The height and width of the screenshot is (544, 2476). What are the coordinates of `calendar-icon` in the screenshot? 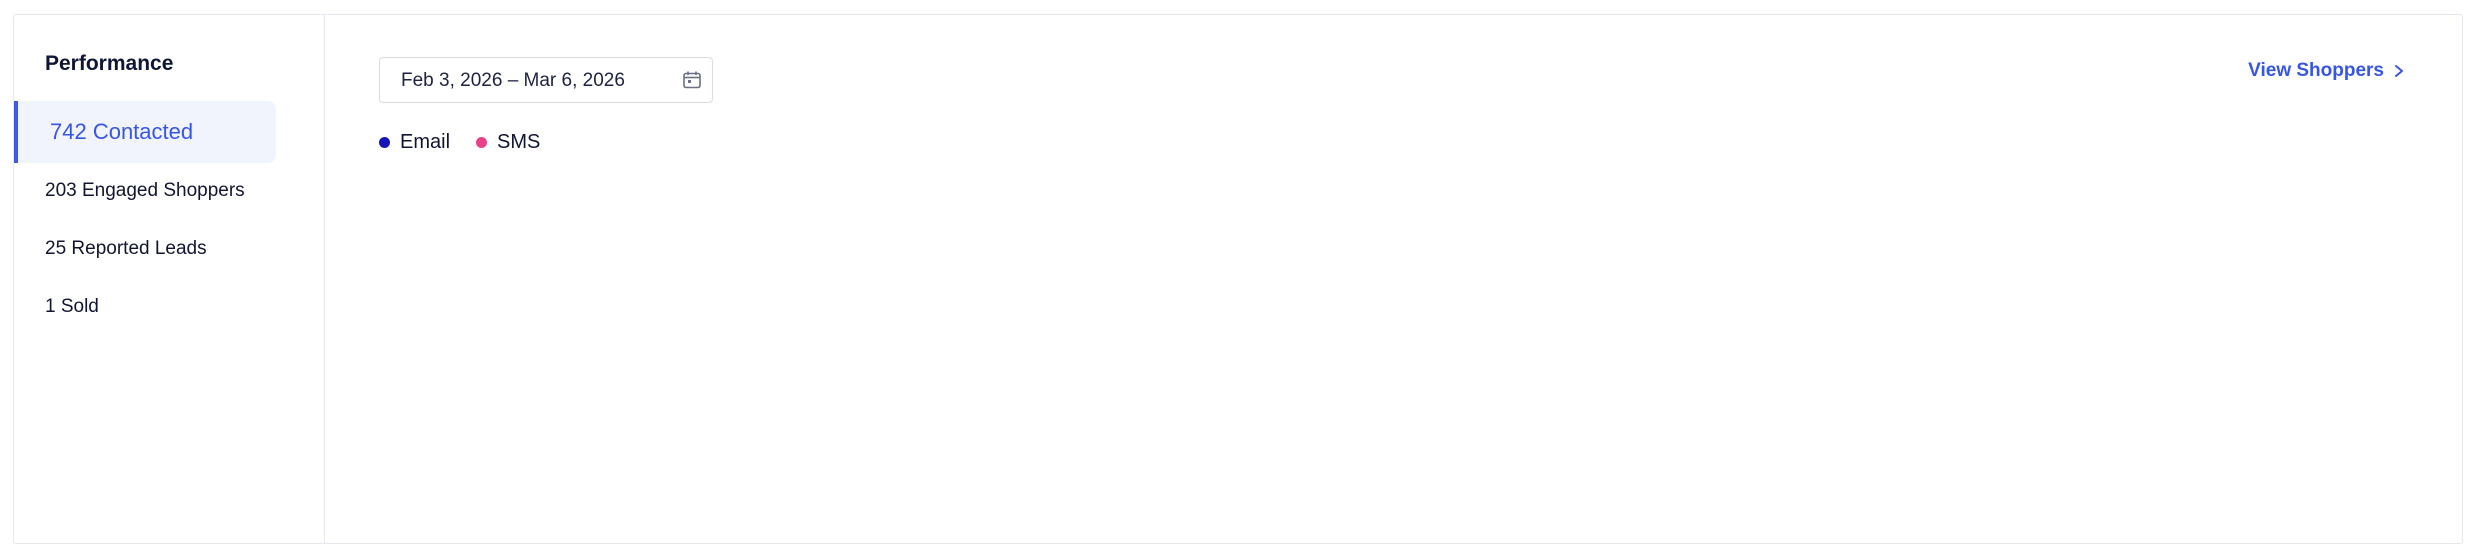 It's located at (692, 80).